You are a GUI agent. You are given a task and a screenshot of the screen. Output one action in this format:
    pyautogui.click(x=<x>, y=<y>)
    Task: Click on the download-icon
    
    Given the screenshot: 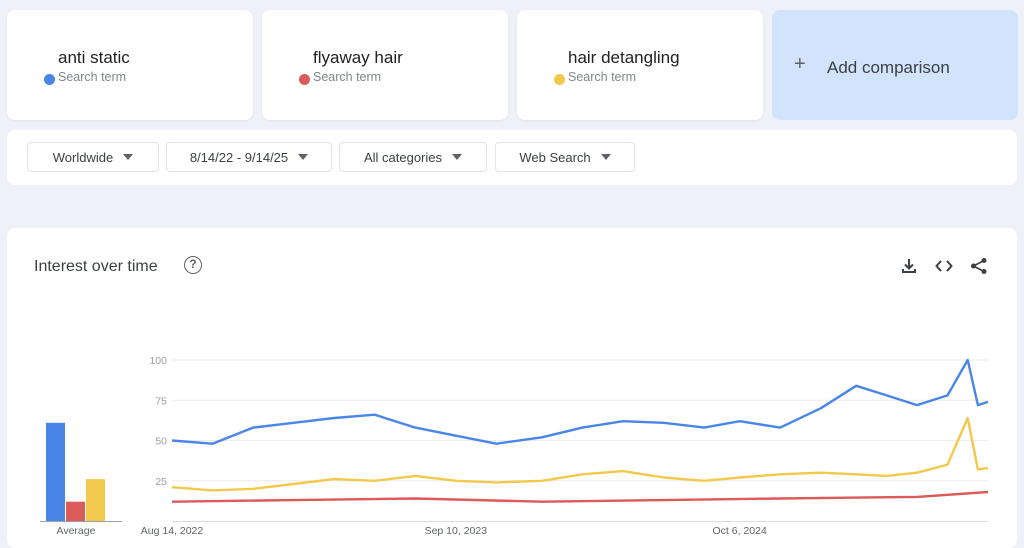 What is the action you would take?
    pyautogui.click(x=909, y=266)
    